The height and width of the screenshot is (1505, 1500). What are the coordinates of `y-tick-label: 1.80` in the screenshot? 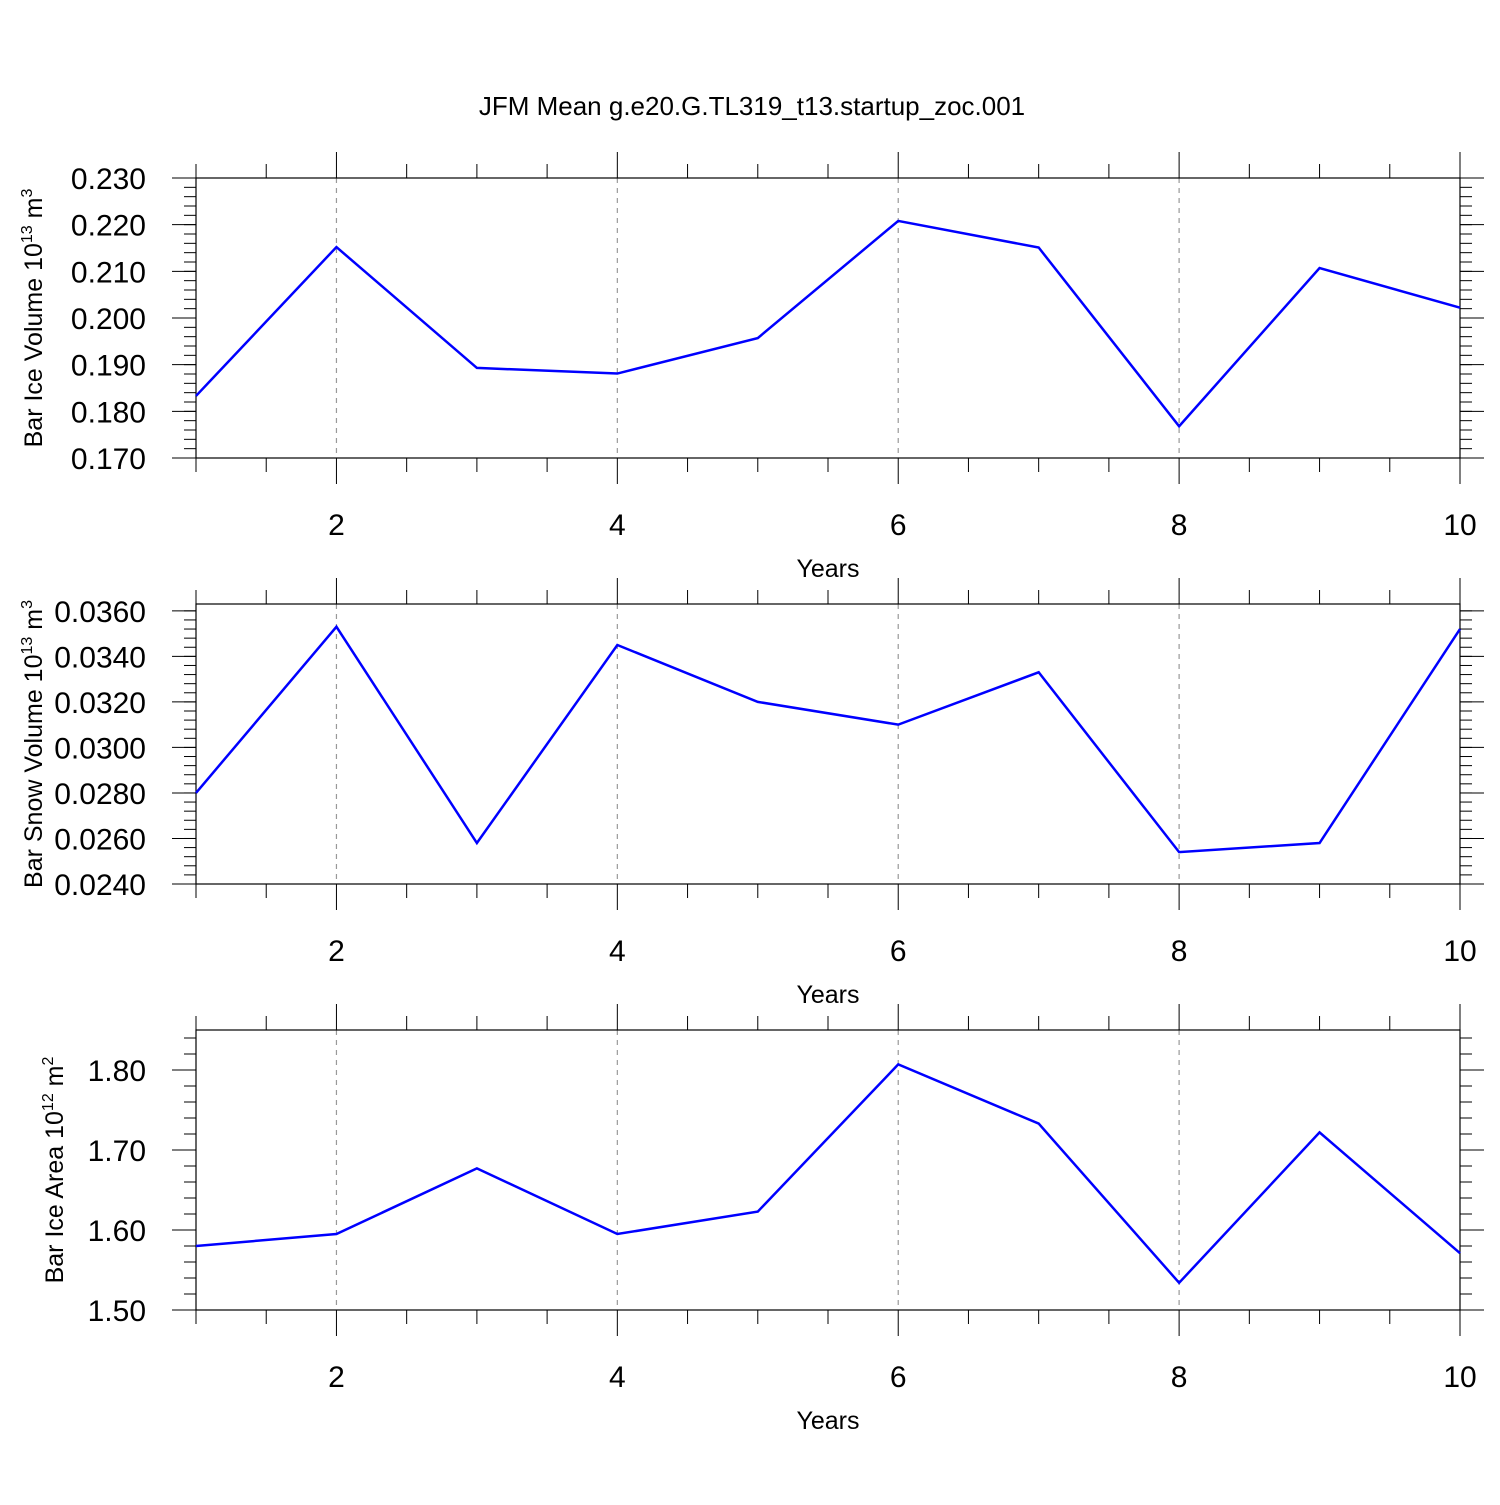 It's located at (117, 1071).